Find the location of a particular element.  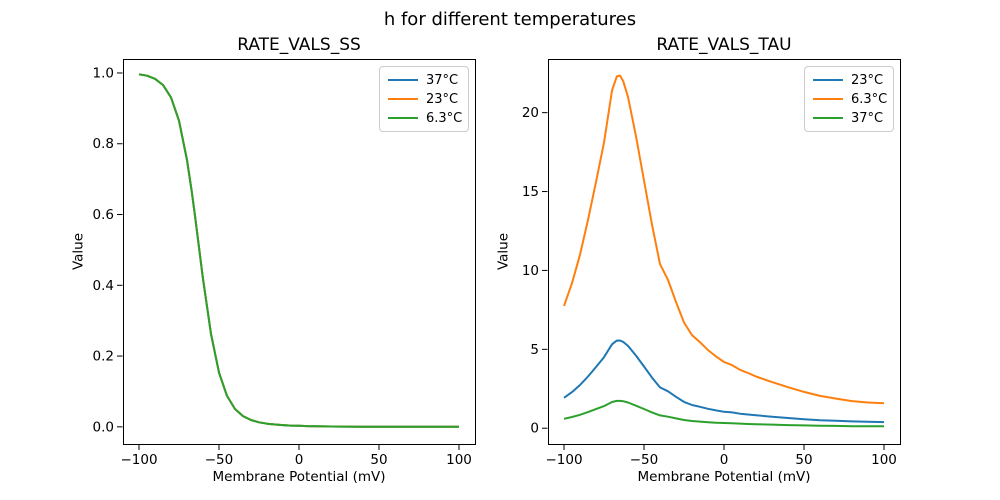

y-tick-label: 10 is located at coordinates (530, 271).